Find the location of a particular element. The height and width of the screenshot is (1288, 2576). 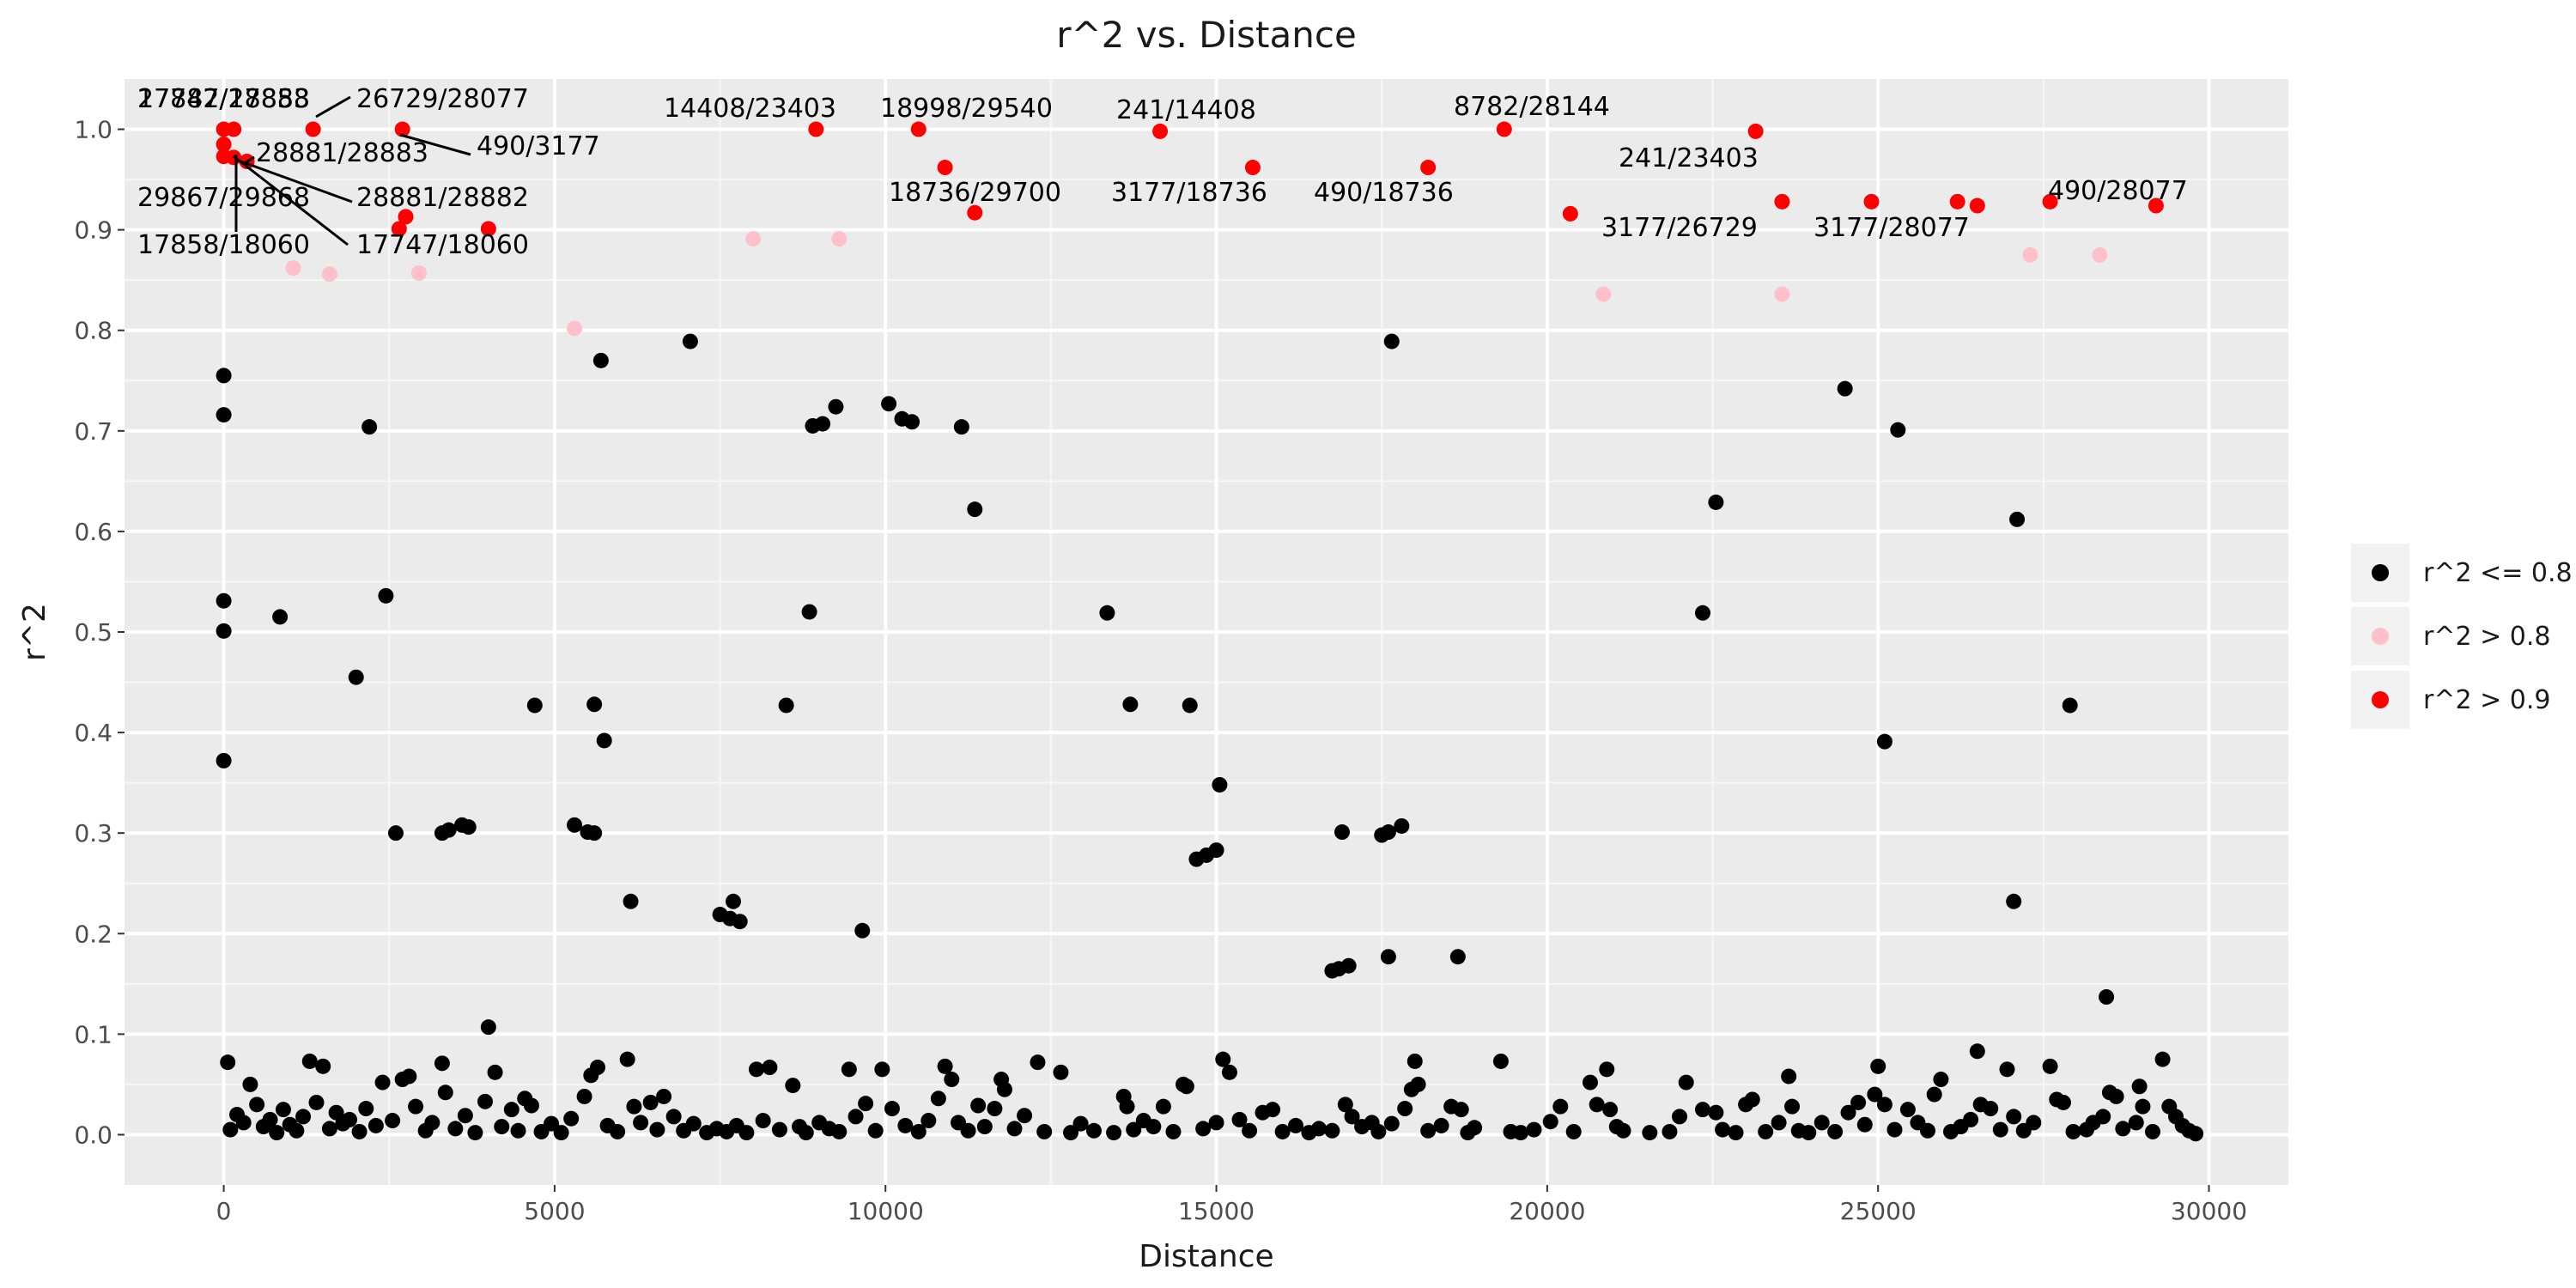

point-annotation-label: 241/14408 is located at coordinates (1186, 110).